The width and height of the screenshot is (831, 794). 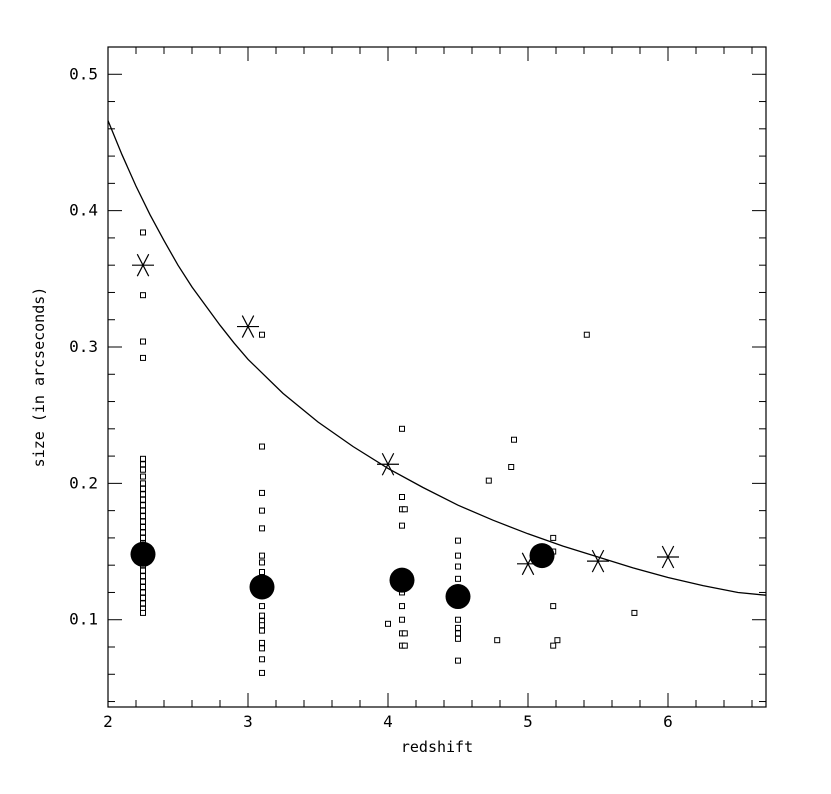 I want to click on y-tick-label: 0.5, so click(x=83, y=73).